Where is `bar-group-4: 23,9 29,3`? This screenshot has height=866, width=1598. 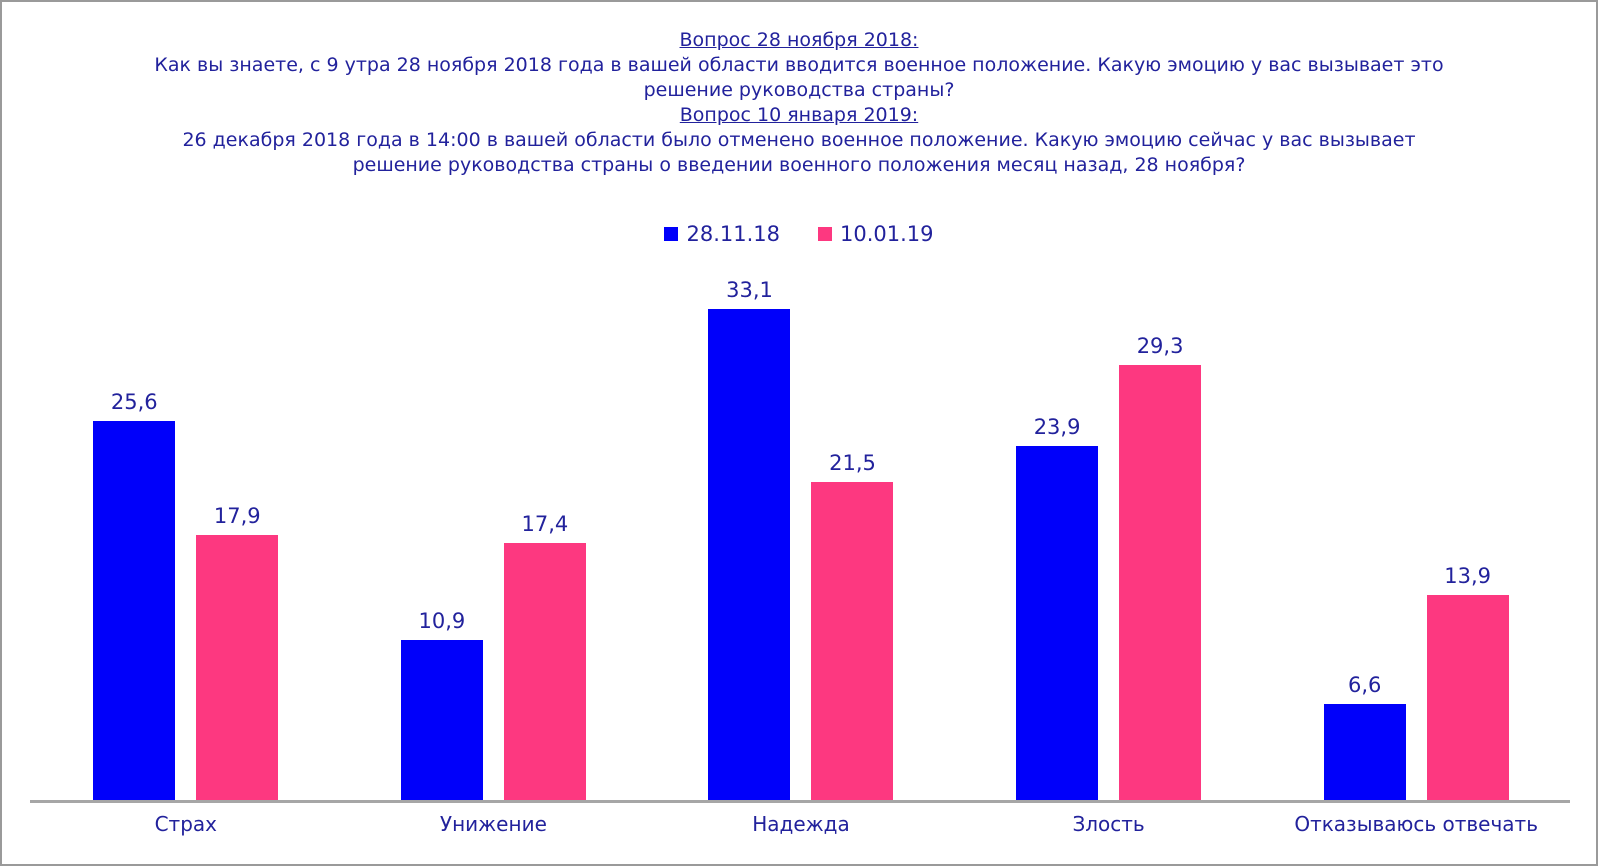
bar-group-4: 23,9 29,3 is located at coordinates (1109, 527).